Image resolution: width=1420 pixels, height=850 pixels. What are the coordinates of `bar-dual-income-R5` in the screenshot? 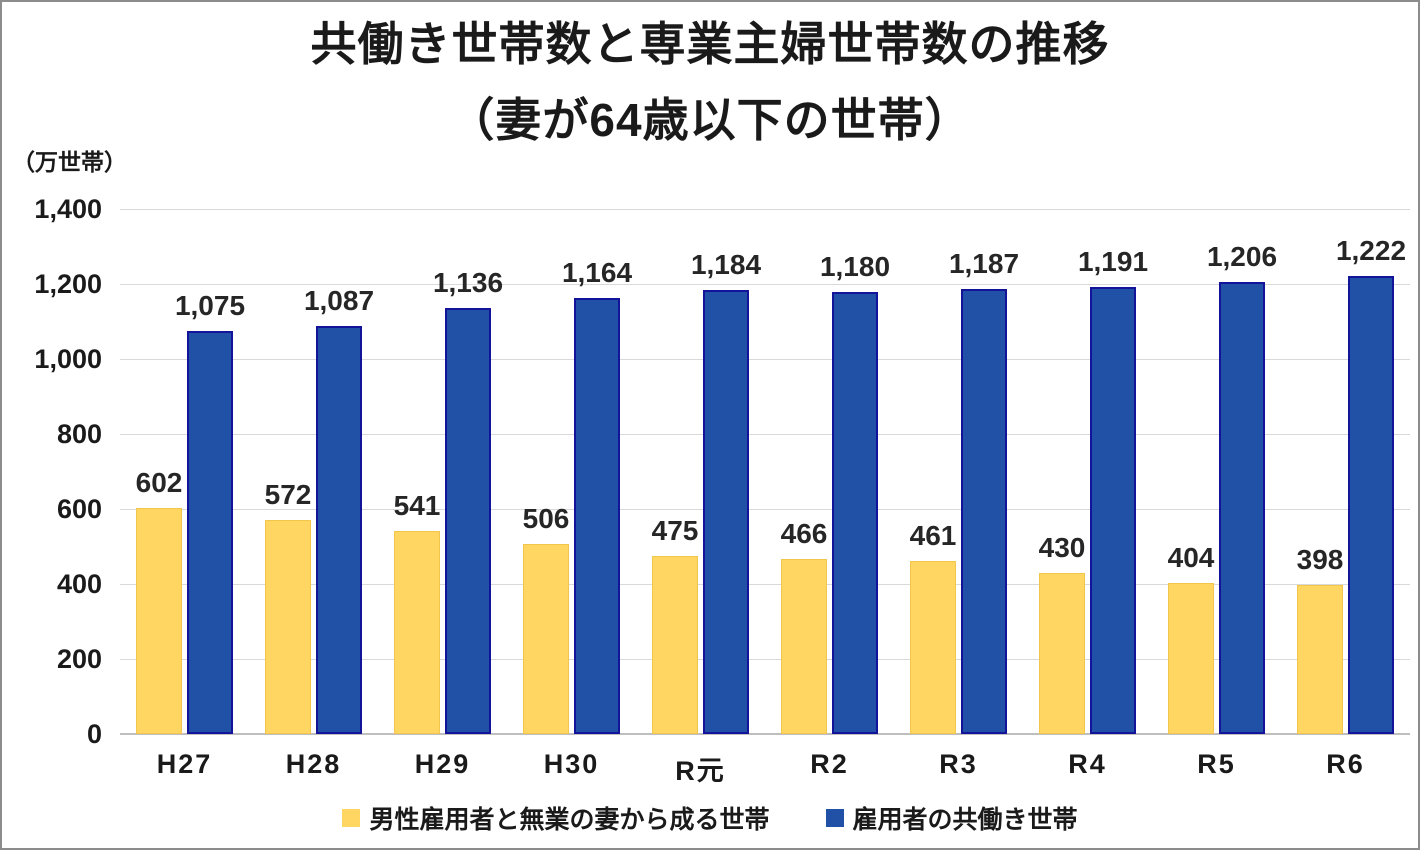 It's located at (1242, 507).